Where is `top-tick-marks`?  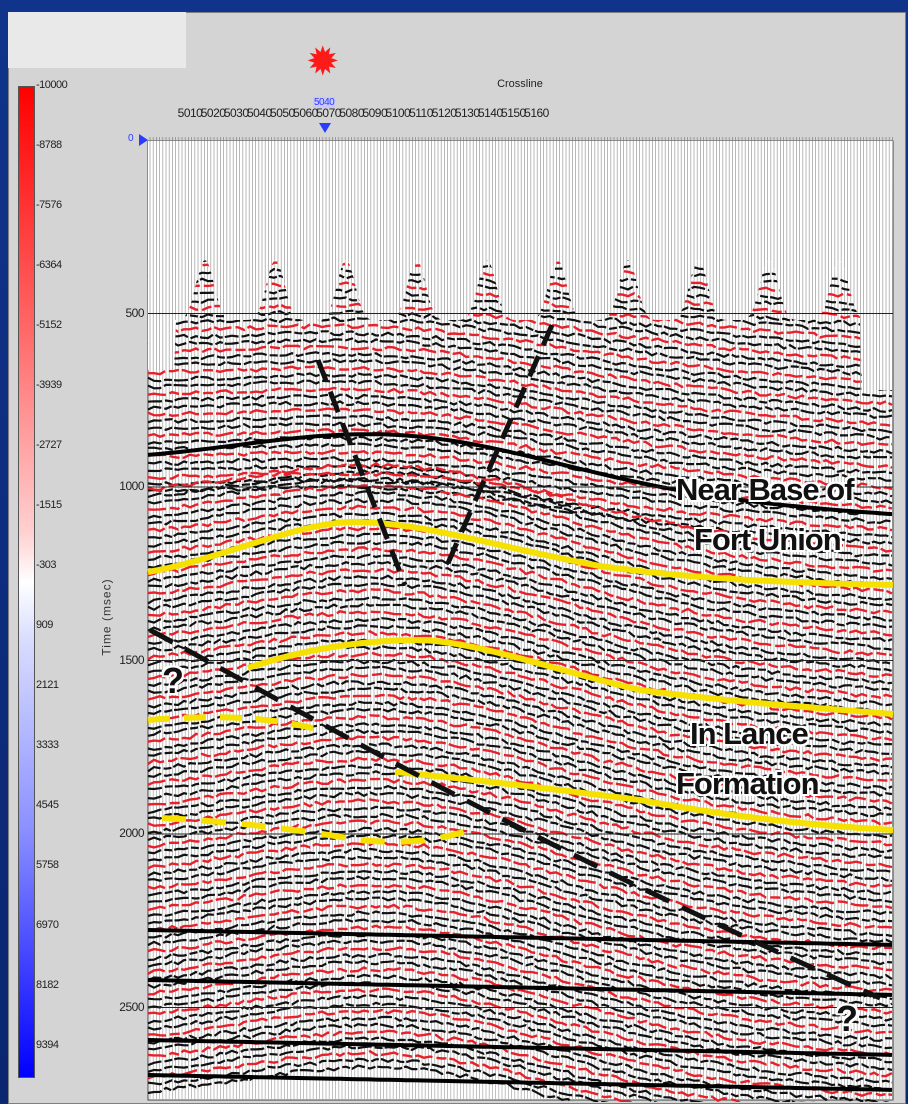
top-tick-marks is located at coordinates (521, 139).